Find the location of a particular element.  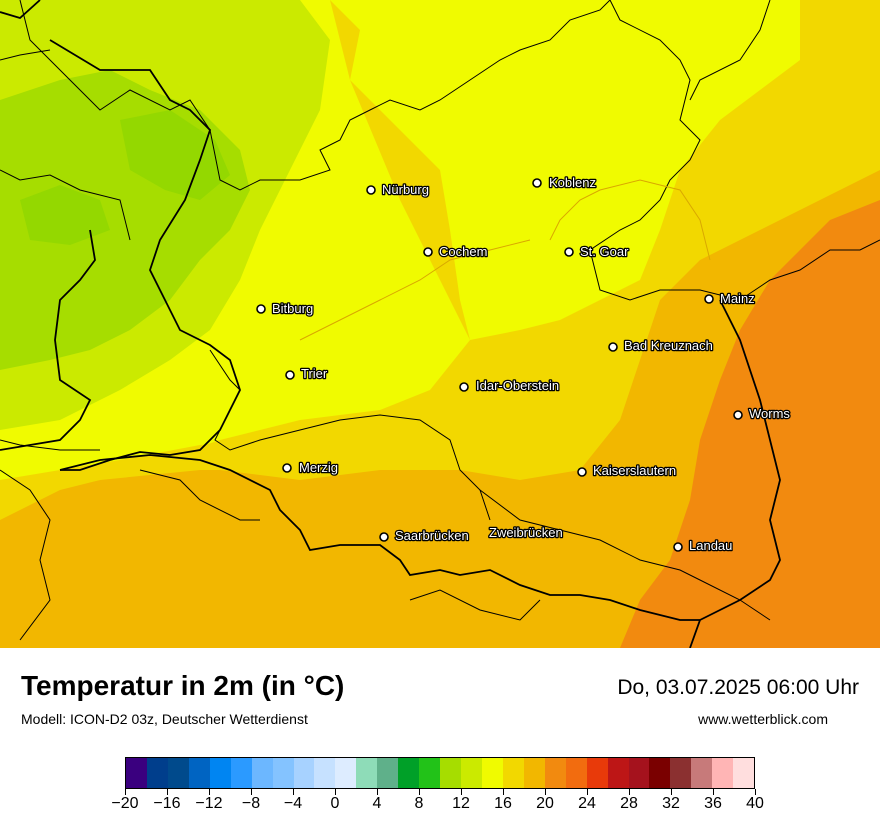

city-saarbrucken: Saarbrücken is located at coordinates (424, 535).